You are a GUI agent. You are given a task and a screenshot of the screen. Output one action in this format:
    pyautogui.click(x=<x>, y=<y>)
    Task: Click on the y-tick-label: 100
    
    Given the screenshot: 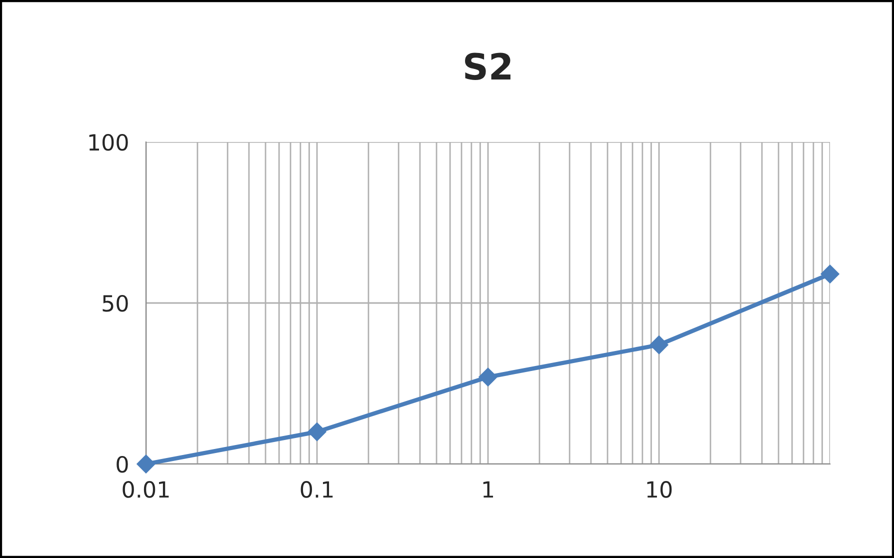 What is the action you would take?
    pyautogui.click(x=108, y=142)
    